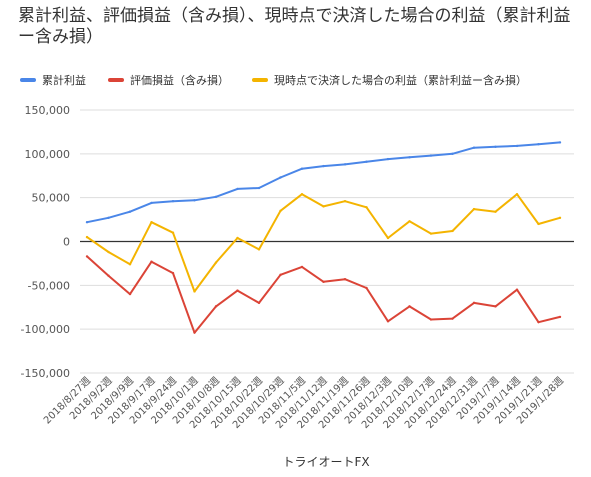  What do you see at coordinates (48, 110) in the screenshot?
I see `y-tick-label: 150,000` at bounding box center [48, 110].